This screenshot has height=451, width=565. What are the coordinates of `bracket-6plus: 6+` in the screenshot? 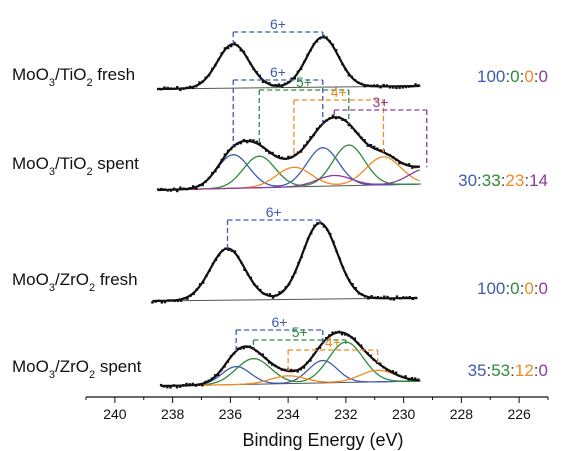 It's located at (279, 333).